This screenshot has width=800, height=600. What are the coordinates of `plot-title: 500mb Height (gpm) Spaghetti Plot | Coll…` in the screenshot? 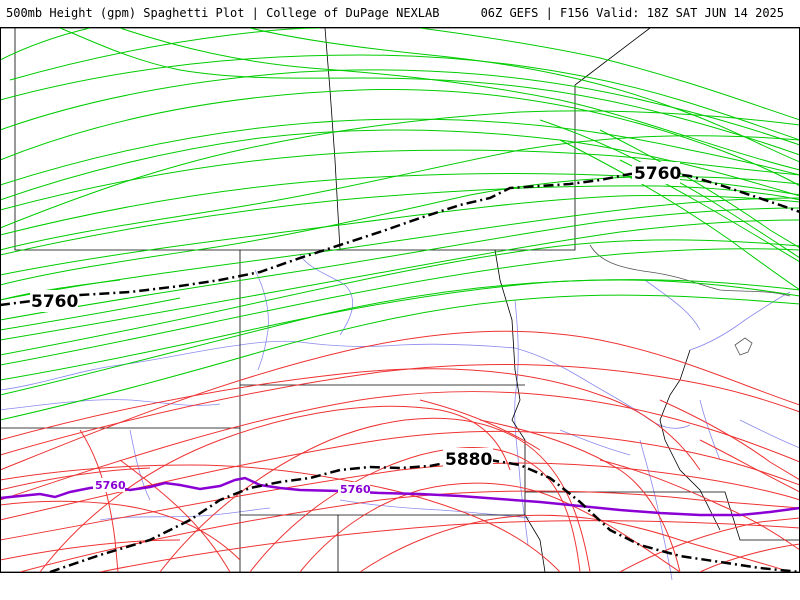 It's located at (223, 13).